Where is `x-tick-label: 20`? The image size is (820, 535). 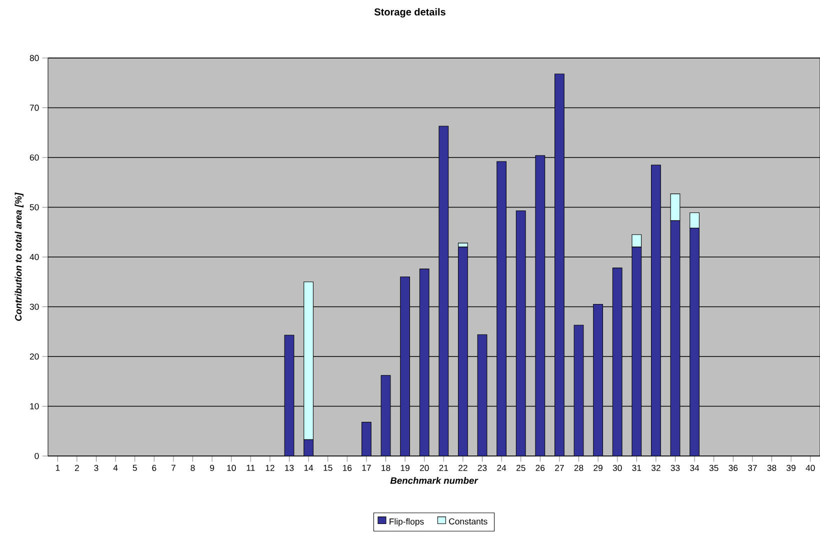
x-tick-label: 20 is located at coordinates (424, 467).